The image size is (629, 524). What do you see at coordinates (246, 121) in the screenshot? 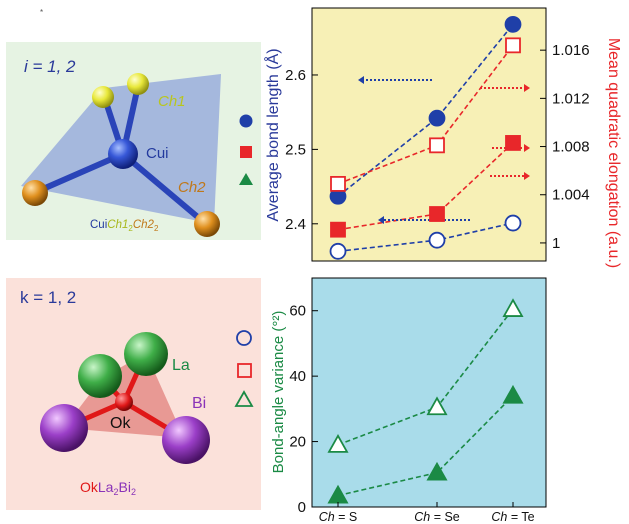
I see `legend-filled-circle-icon` at bounding box center [246, 121].